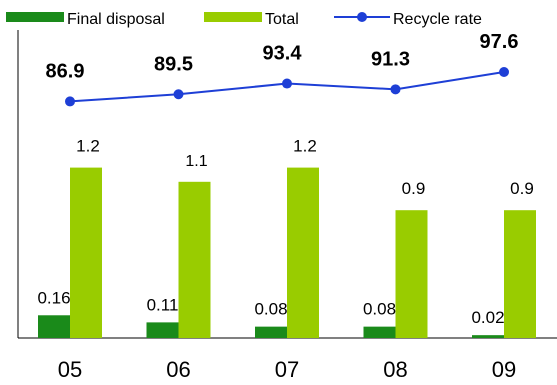 This screenshot has height=385, width=557. What do you see at coordinates (504, 369) in the screenshot?
I see `x-tick-09: 09` at bounding box center [504, 369].